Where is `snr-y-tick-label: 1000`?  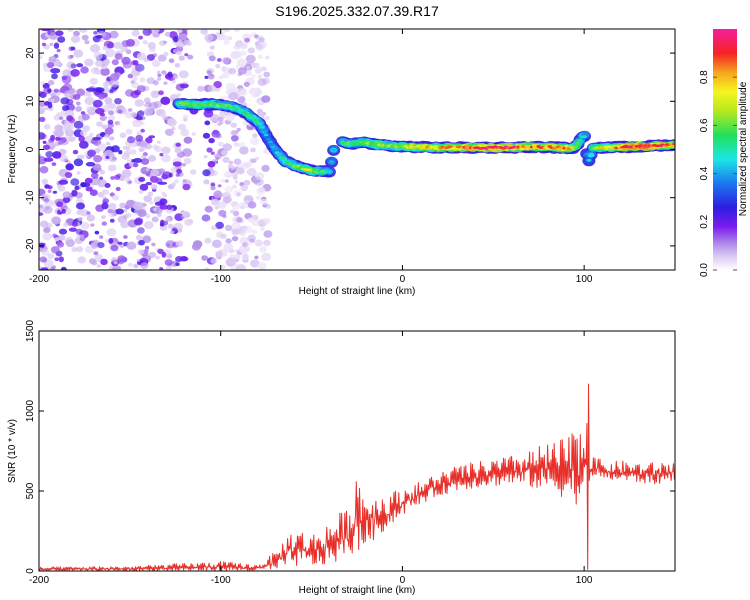 snr-y-tick-label: 1000 is located at coordinates (30, 410).